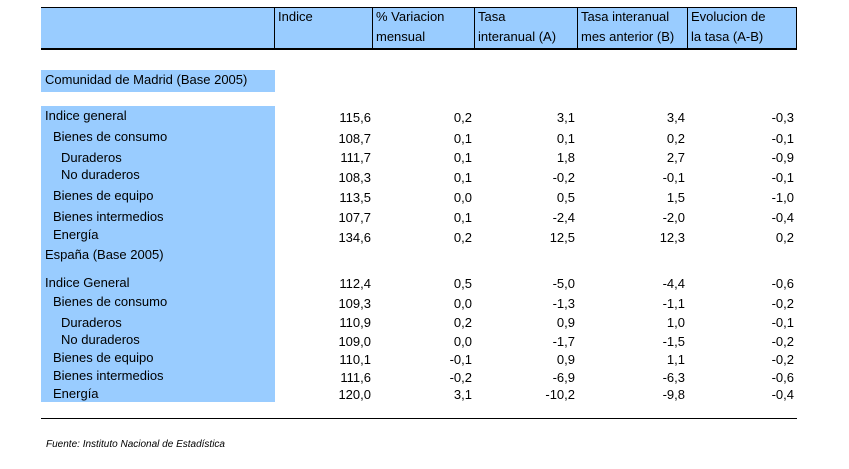 This screenshot has height=469, width=849. I want to click on value-cell: 1,5, so click(675, 197).